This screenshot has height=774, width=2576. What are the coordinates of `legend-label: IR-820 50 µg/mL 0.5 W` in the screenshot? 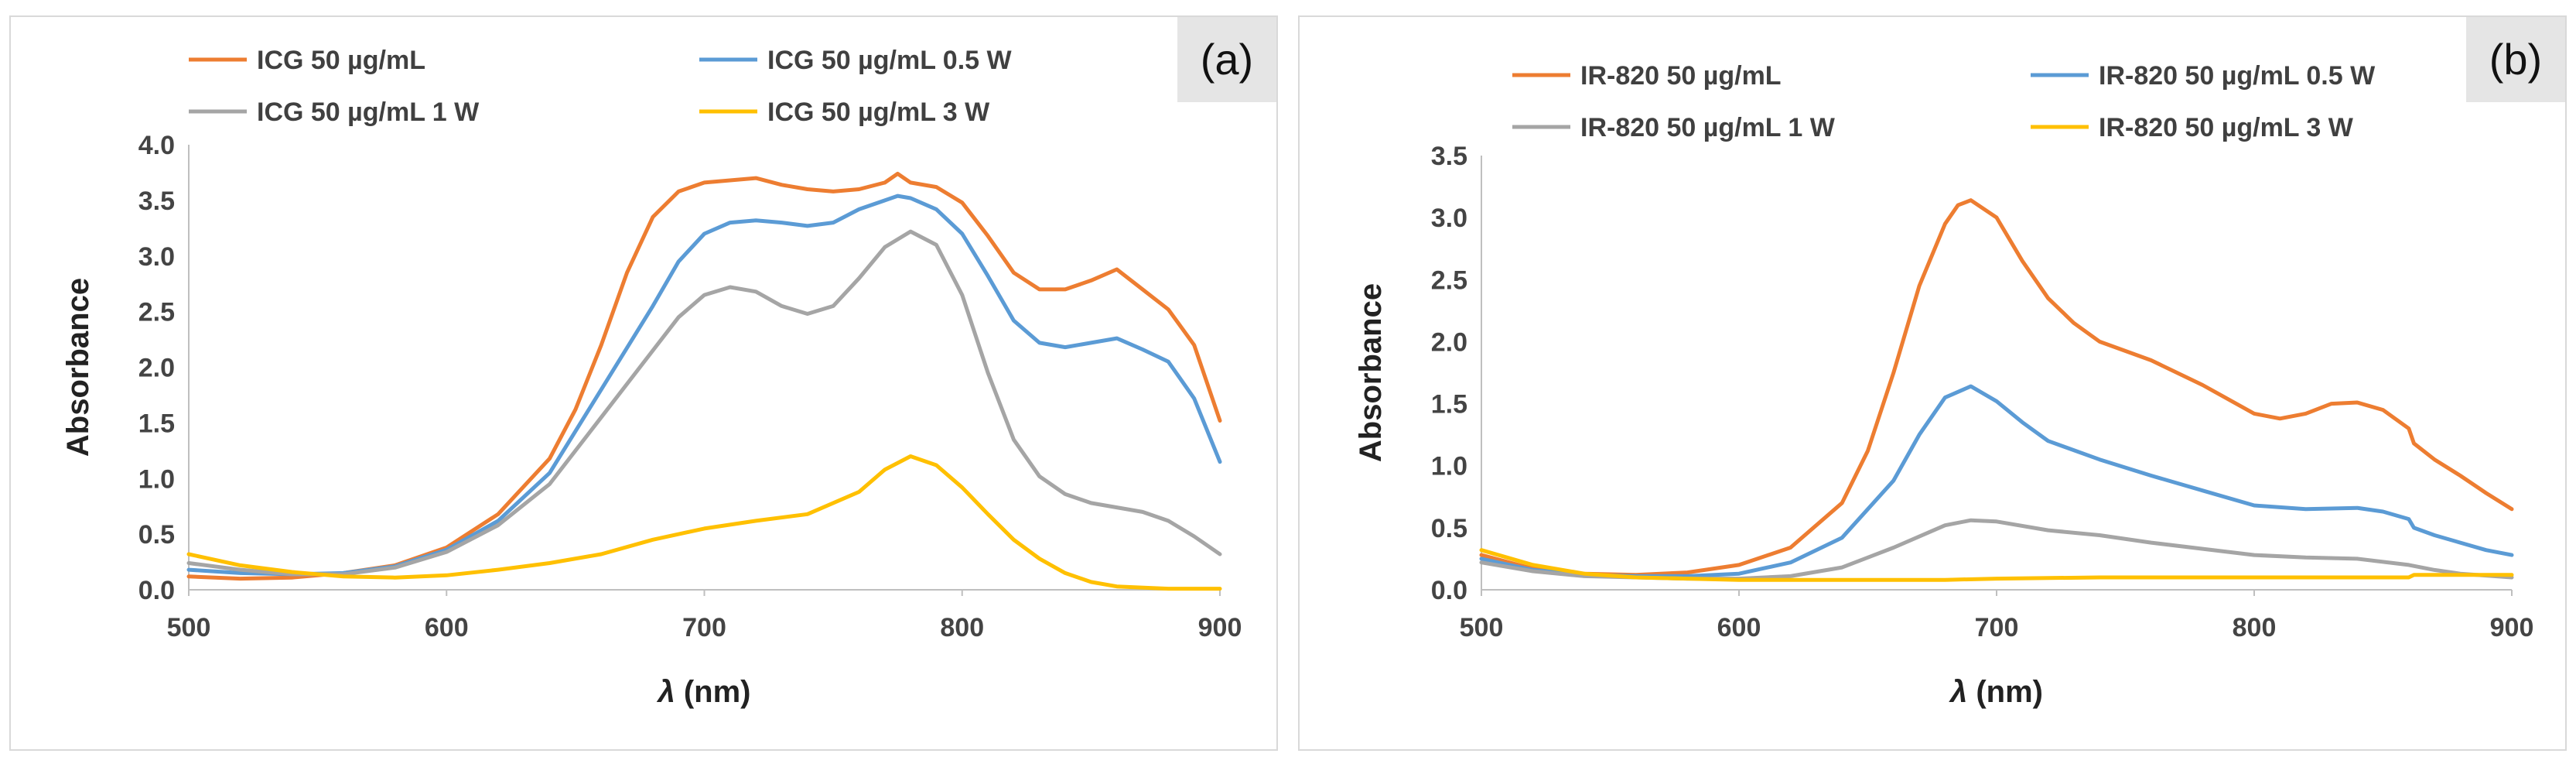 It's located at (2237, 76).